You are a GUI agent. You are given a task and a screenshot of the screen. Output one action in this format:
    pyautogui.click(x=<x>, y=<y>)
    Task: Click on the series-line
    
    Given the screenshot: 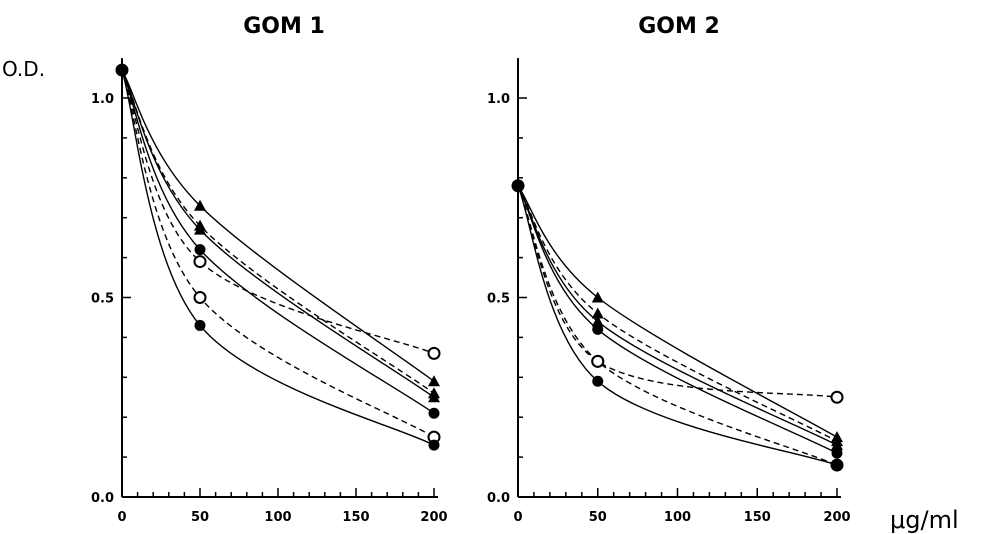 What is the action you would take?
    pyautogui.click(x=677, y=291)
    